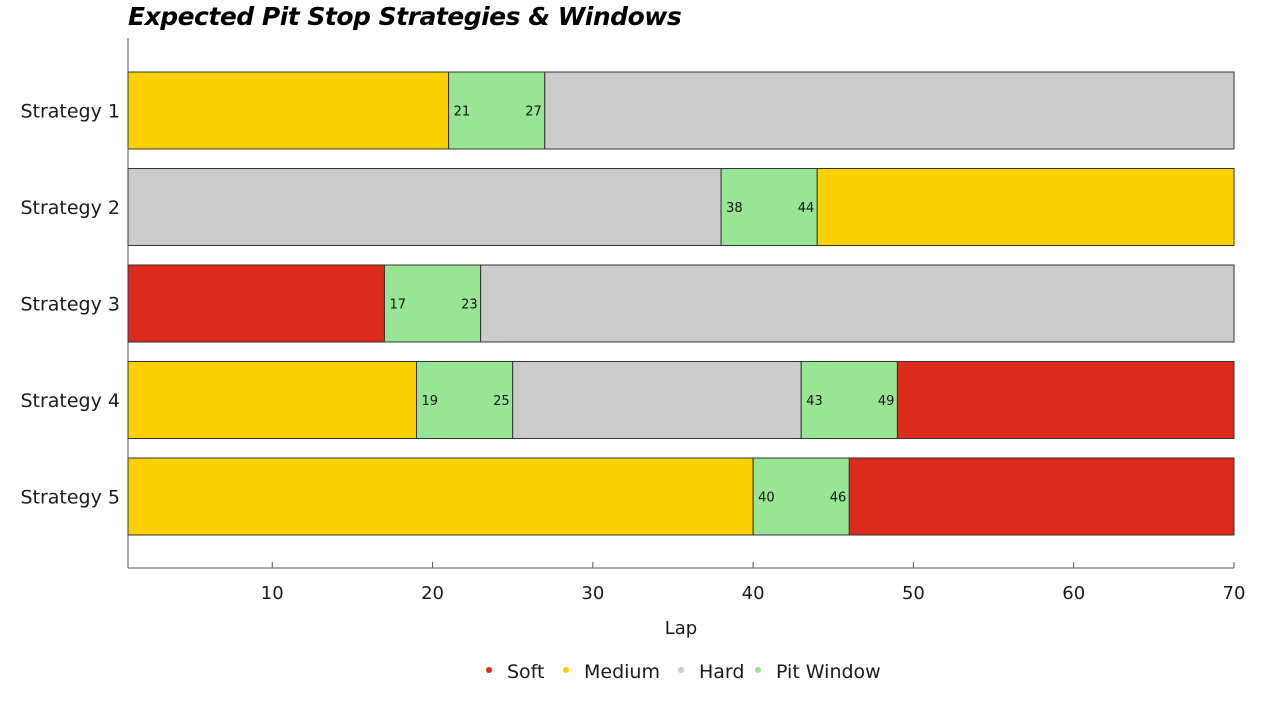 Image resolution: width=1280 pixels, height=720 pixels. I want to click on x-axis-label: Lap, so click(681, 628).